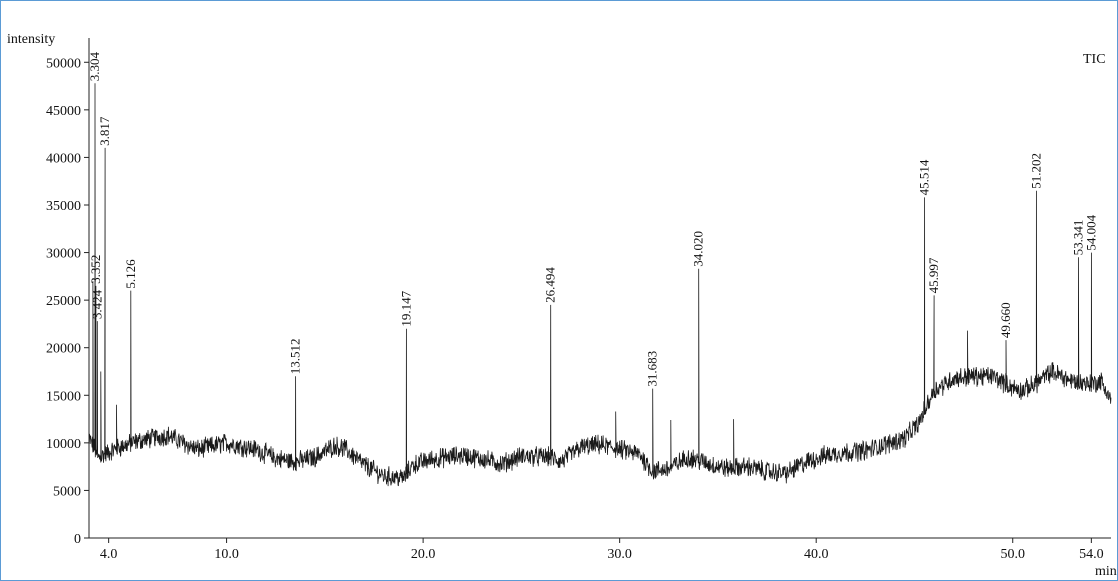 Image resolution: width=1118 pixels, height=581 pixels. Describe the element at coordinates (933, 275) in the screenshot. I see `peak-label: 45.997` at that location.